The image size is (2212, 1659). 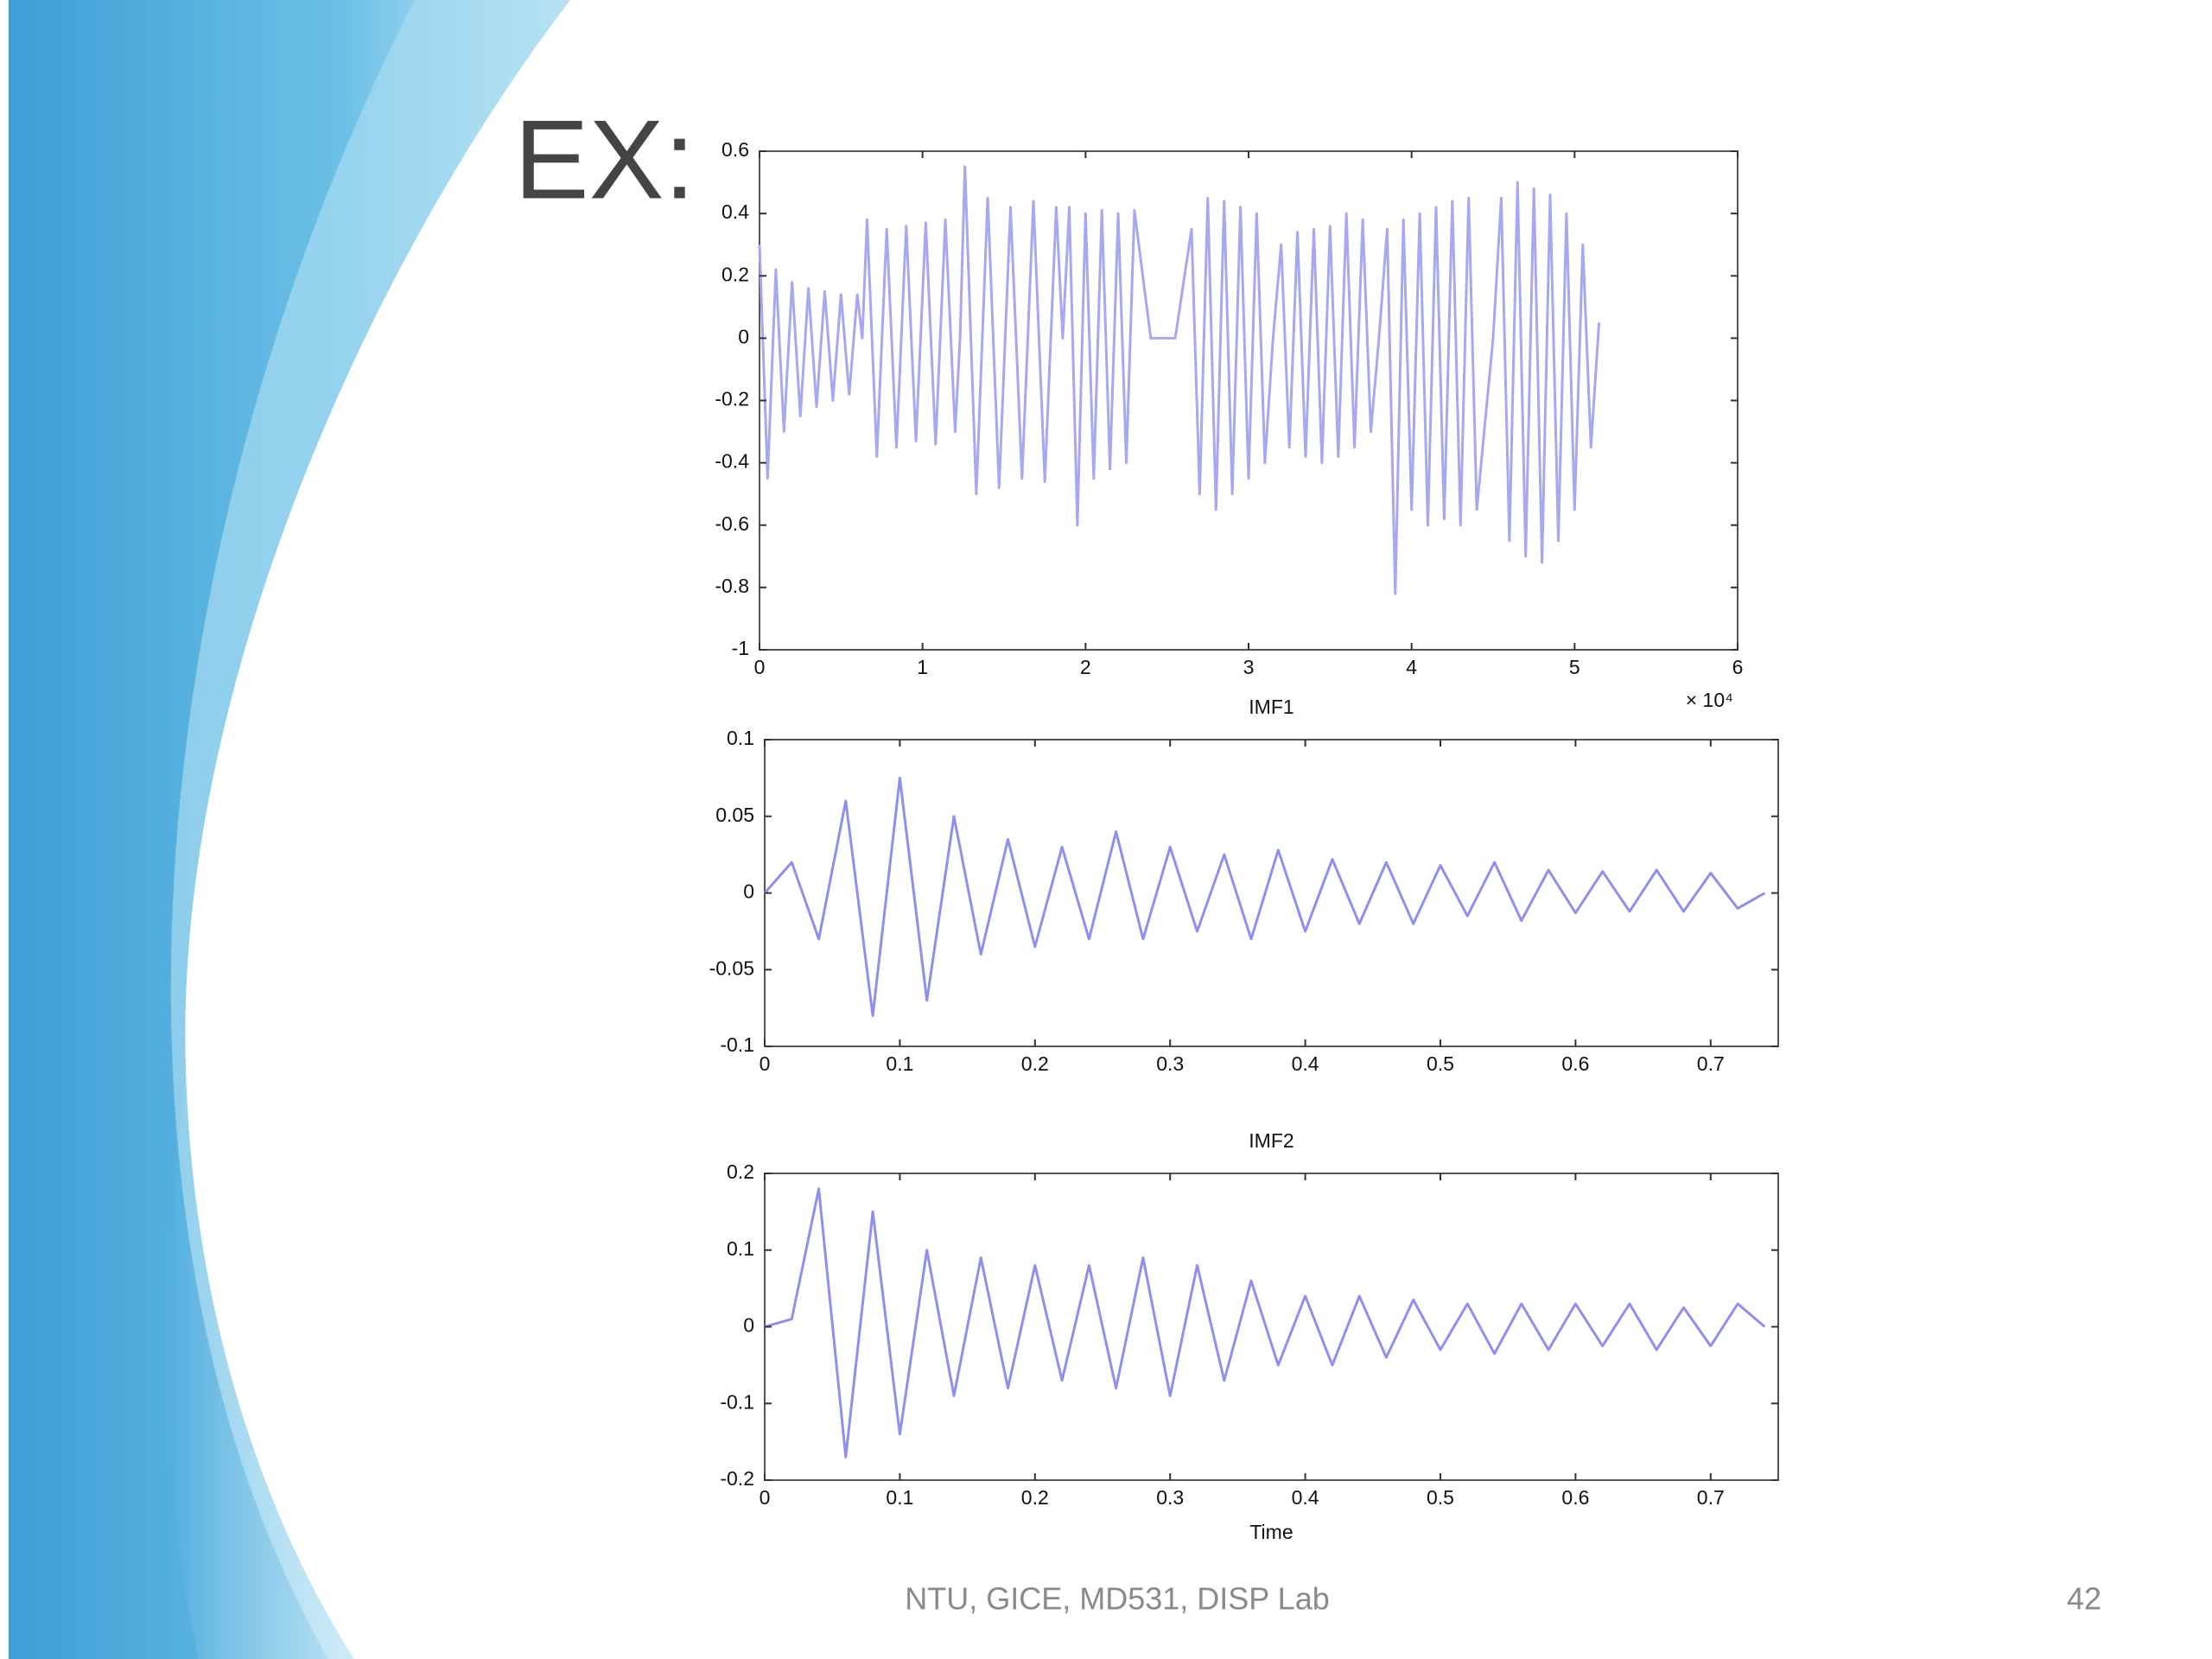 What do you see at coordinates (1085, 667) in the screenshot?
I see `x-tick-label: 2` at bounding box center [1085, 667].